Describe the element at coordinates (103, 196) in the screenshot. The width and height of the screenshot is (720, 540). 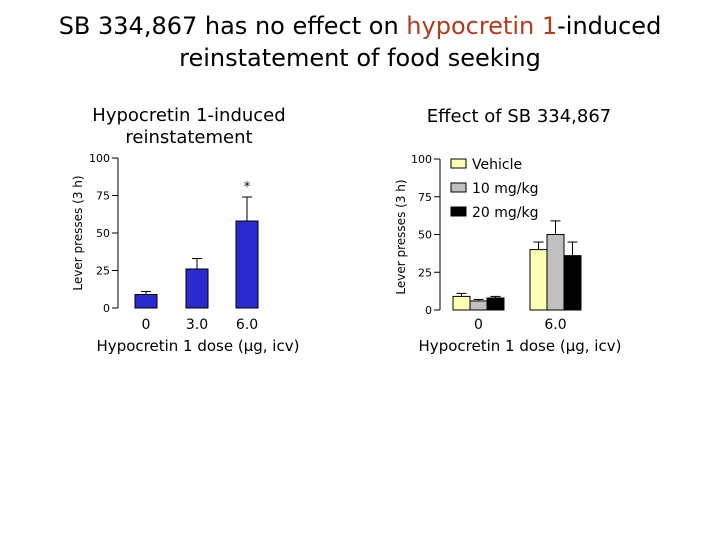
I see `chart1-y-tick-label: 75` at that location.